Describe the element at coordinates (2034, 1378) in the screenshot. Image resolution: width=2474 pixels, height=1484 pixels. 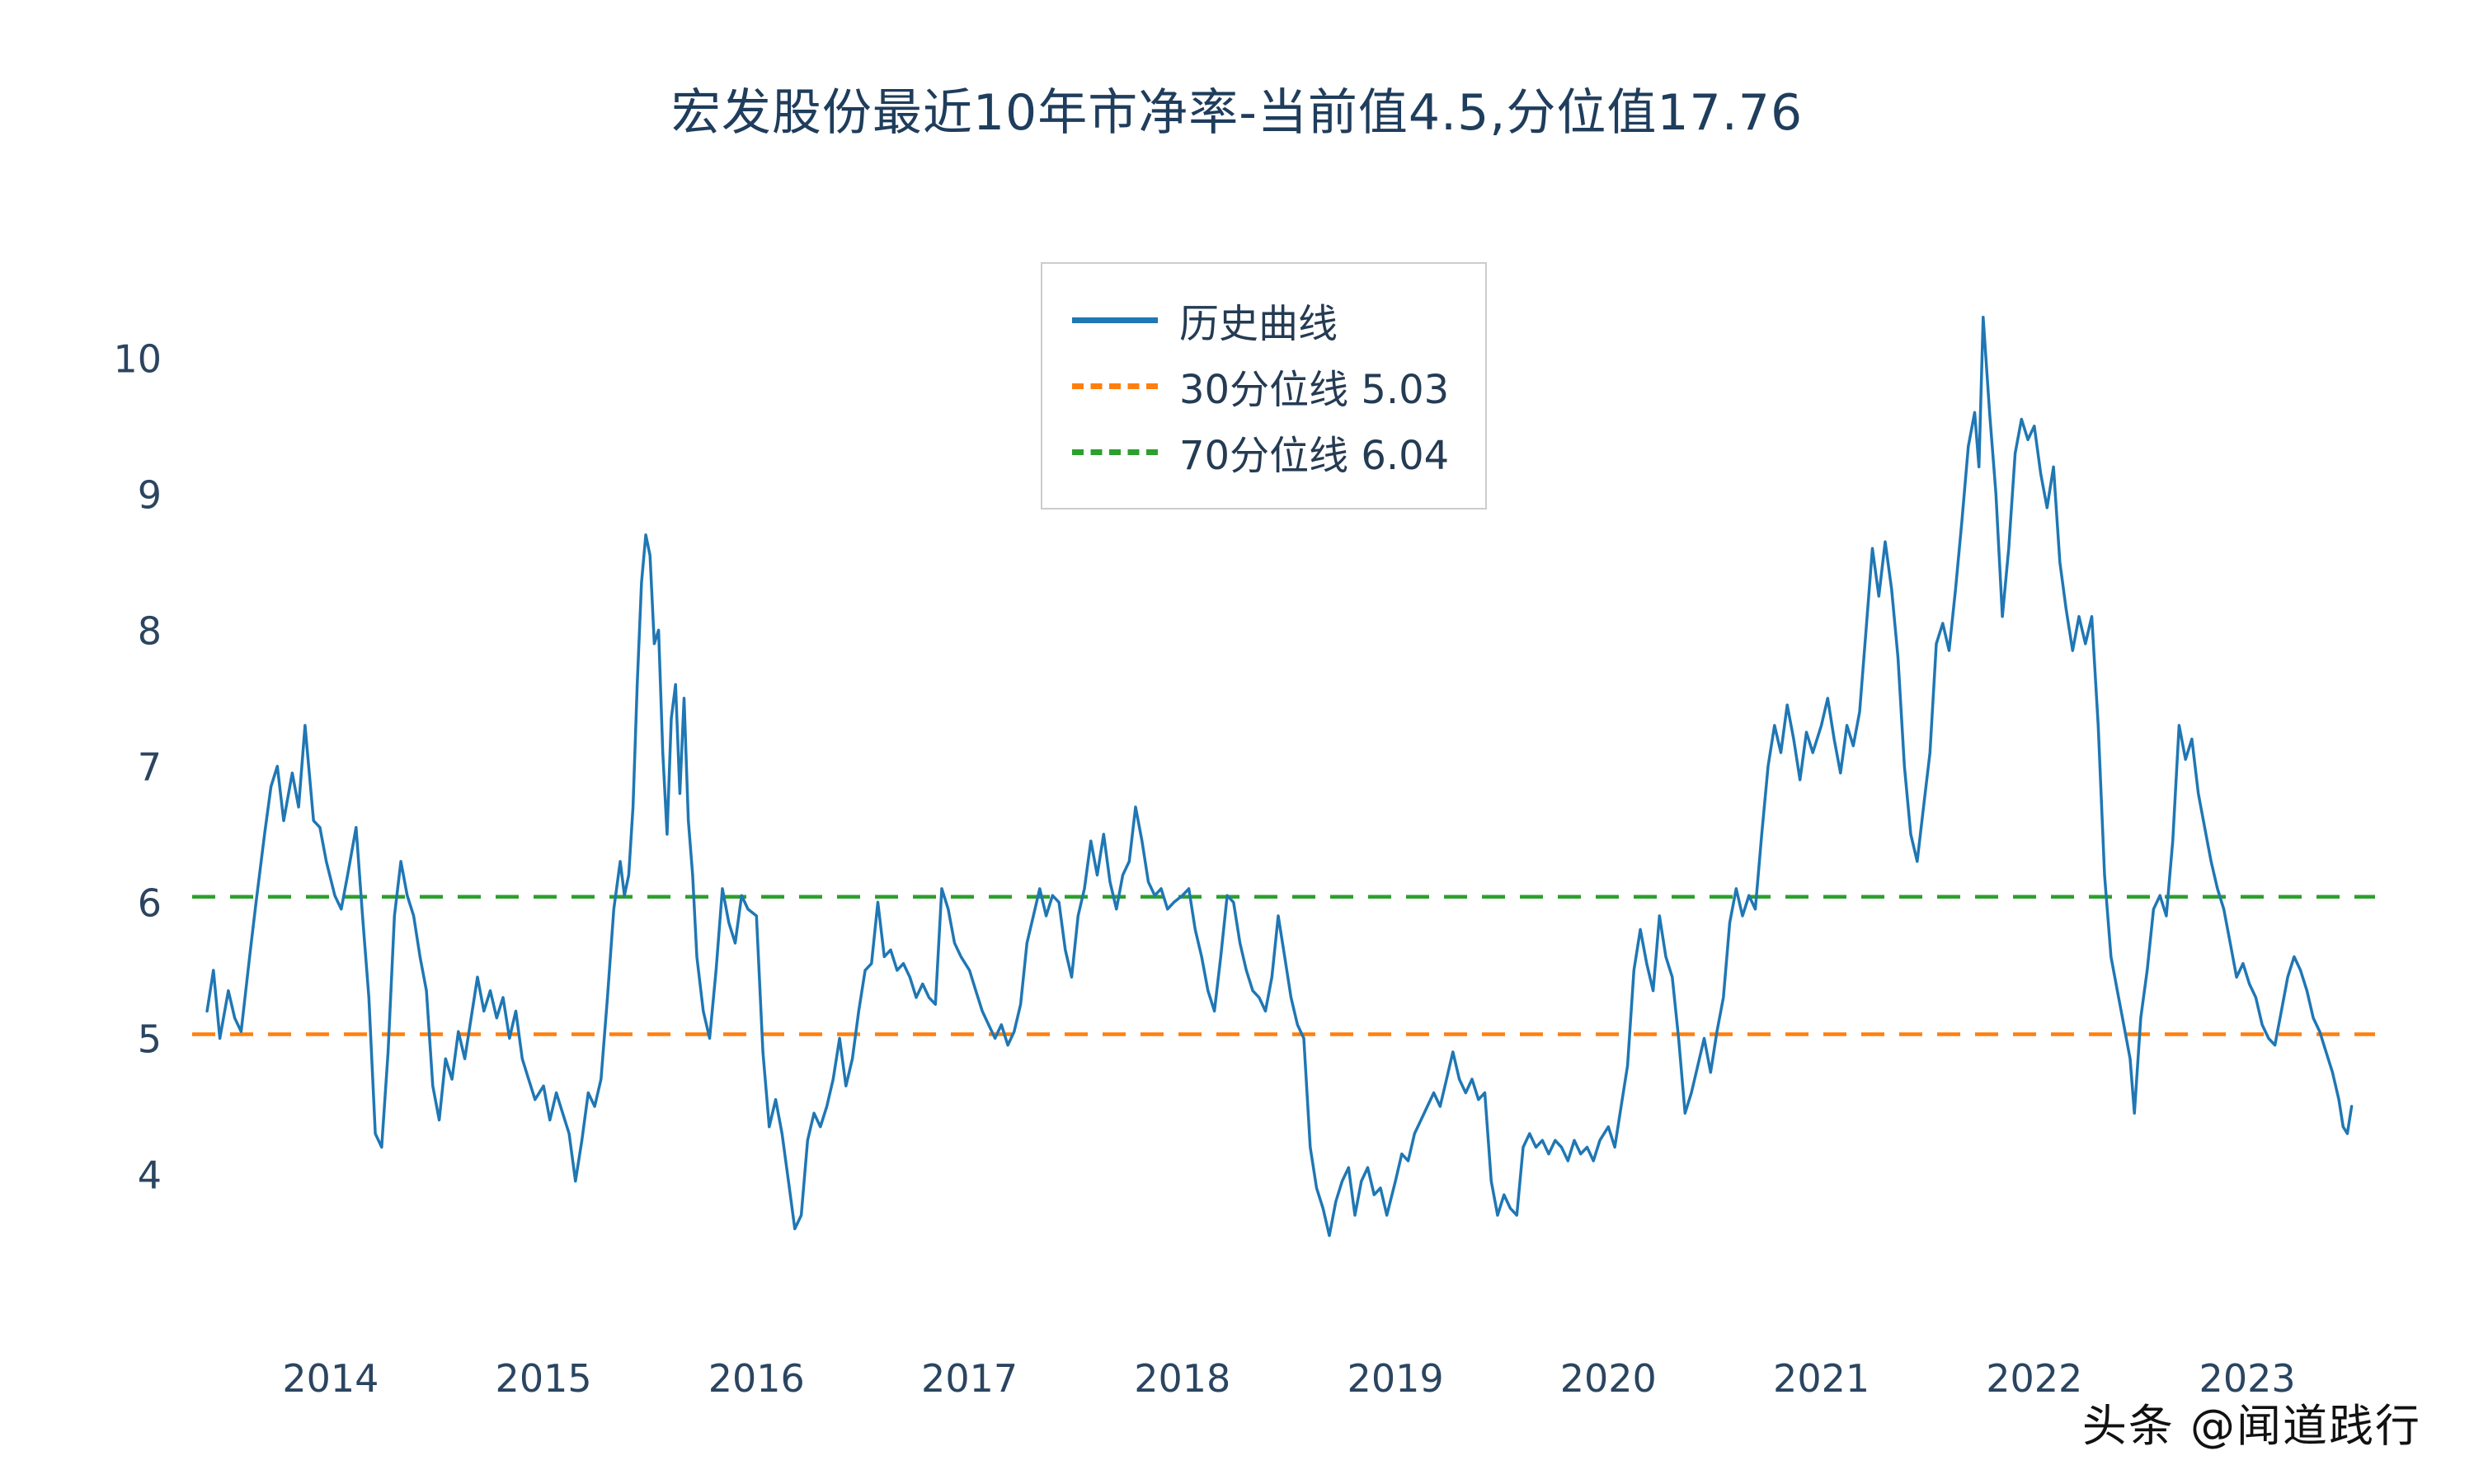
I see `x-tick-label: 2022` at that location.